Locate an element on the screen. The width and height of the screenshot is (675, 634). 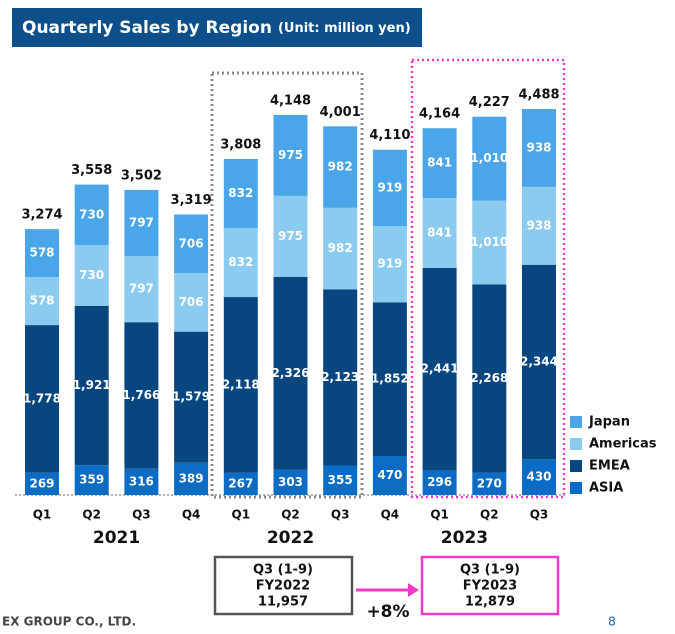
compare-box-right is located at coordinates (490, 585).